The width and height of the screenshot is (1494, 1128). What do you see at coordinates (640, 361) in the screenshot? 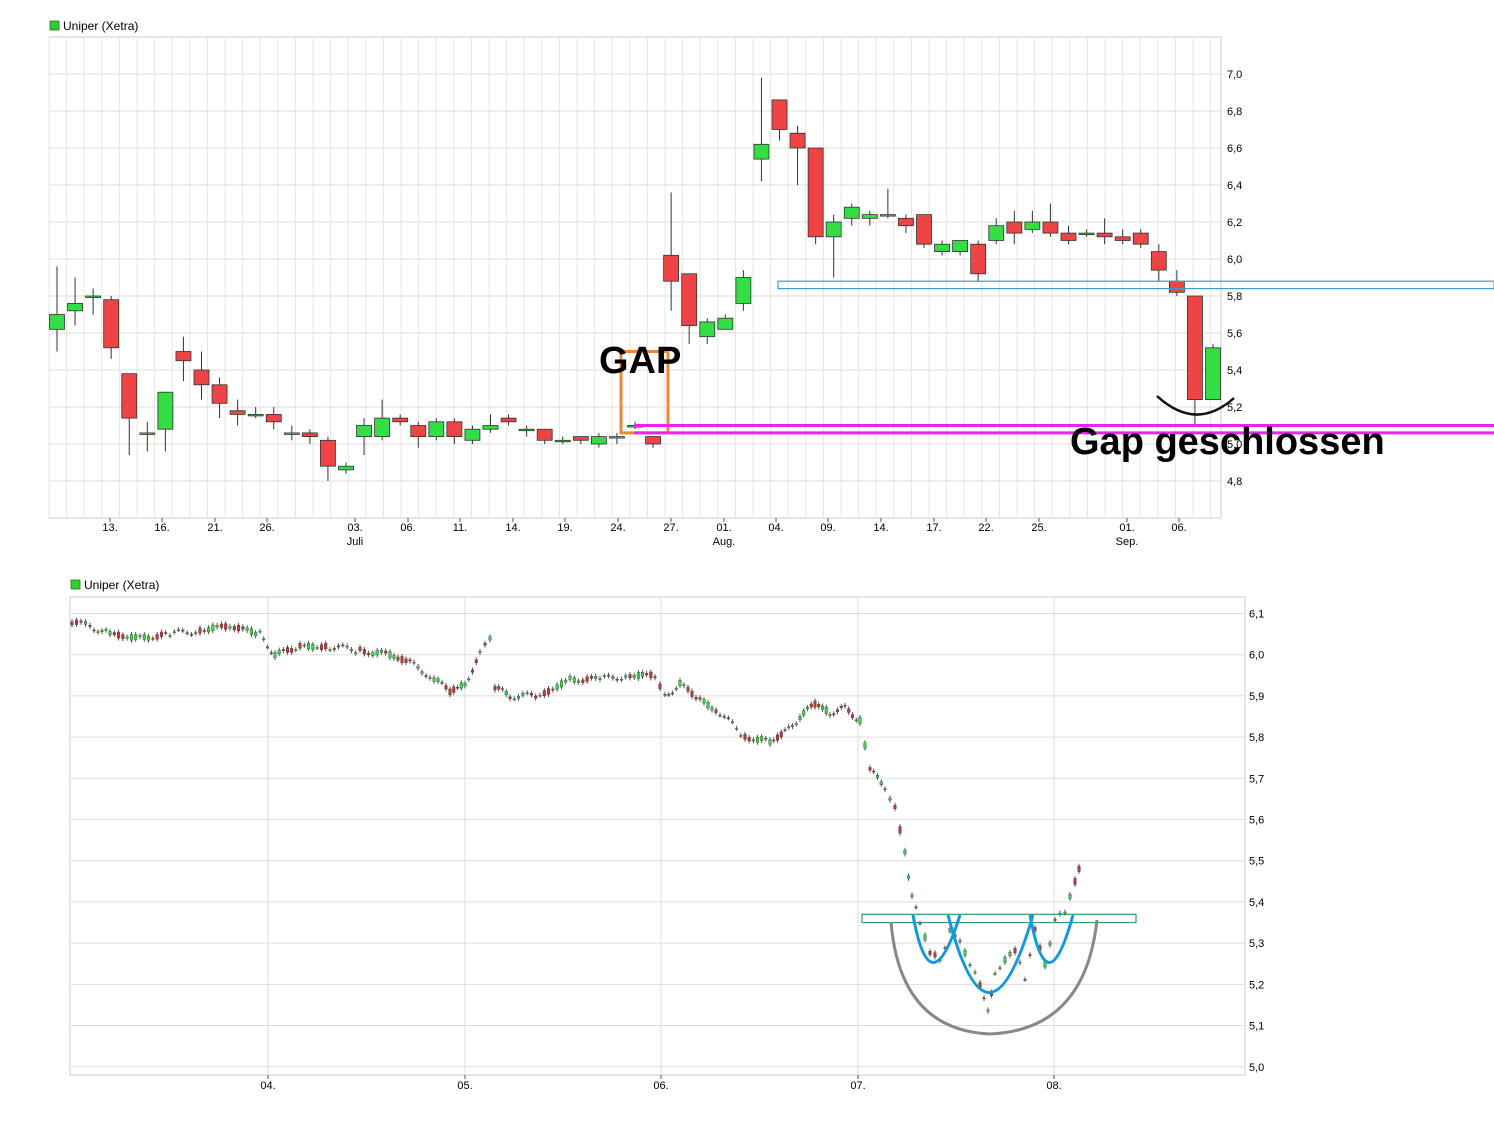
I see `annotation-gap: GAP` at bounding box center [640, 361].